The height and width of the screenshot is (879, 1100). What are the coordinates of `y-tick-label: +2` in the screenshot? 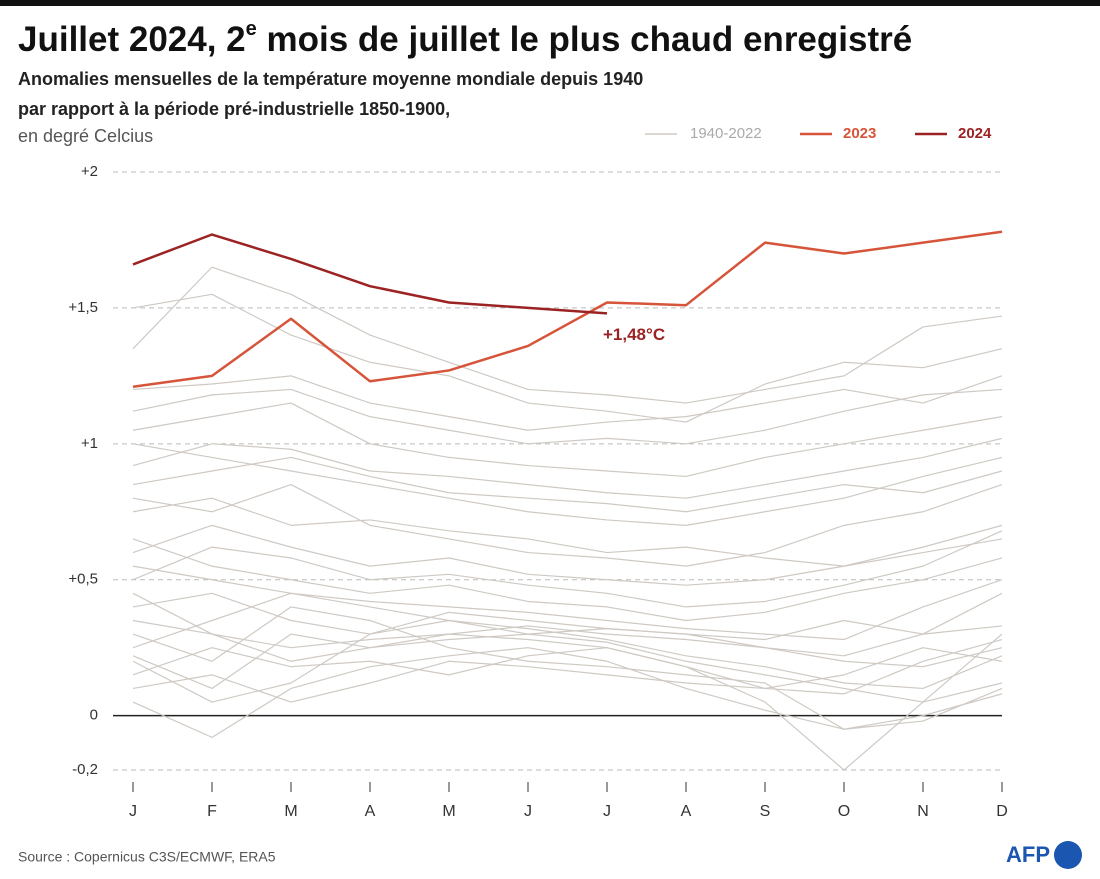 It's located at (89, 171).